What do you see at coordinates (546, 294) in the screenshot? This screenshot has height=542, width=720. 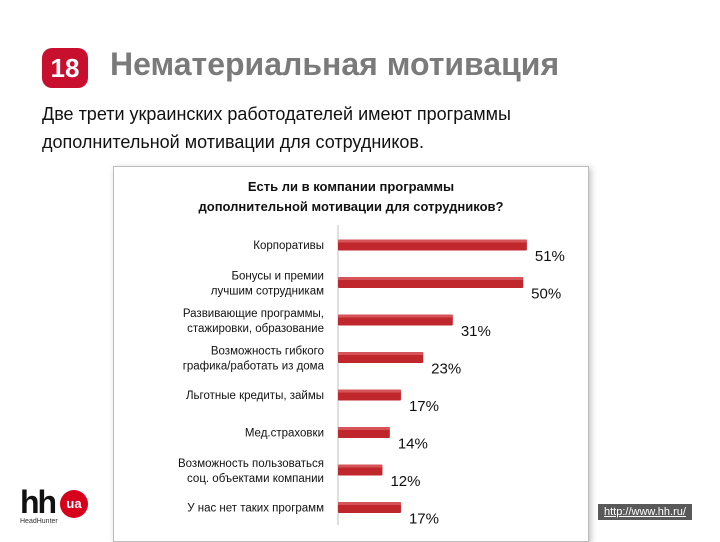 I see `value-label: 50%` at bounding box center [546, 294].